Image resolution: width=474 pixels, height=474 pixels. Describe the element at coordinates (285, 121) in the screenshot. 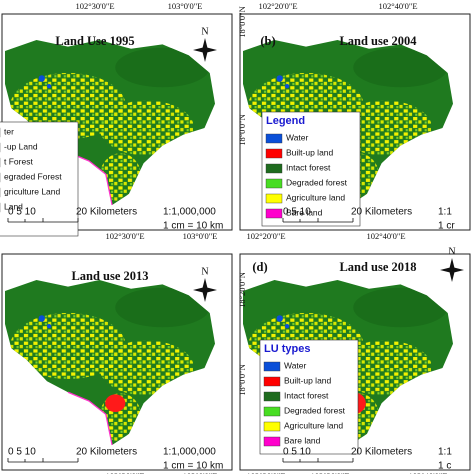

I see `legend-title: Legend` at that location.